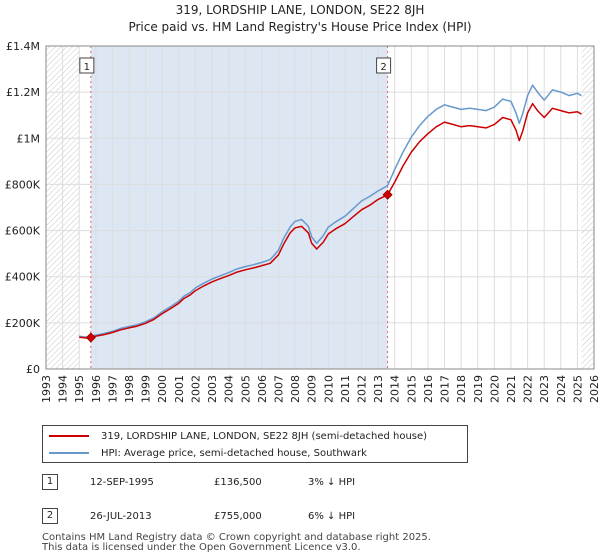  What do you see at coordinates (587, 207) in the screenshot?
I see `hatch-right` at bounding box center [587, 207].